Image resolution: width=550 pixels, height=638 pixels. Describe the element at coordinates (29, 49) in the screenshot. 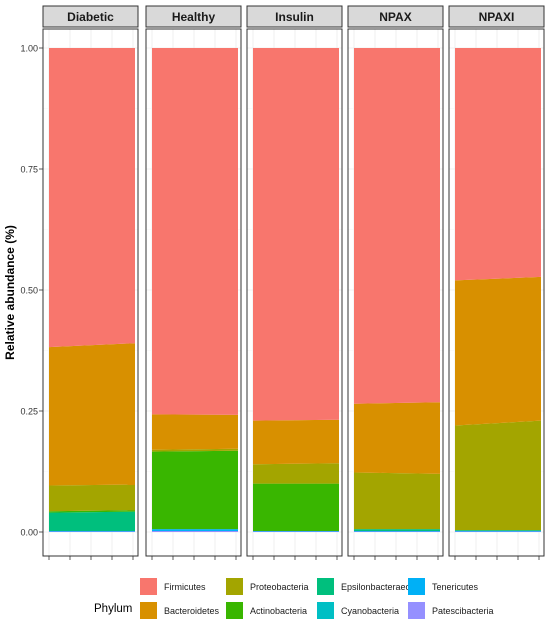

I see `y-tick-label: 1.00` at that location.